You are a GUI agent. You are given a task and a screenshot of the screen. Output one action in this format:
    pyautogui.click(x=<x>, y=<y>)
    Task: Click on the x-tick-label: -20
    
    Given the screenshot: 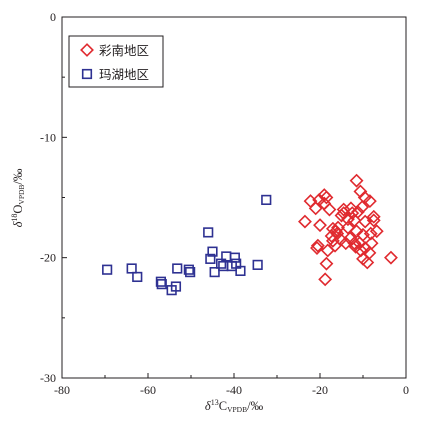 What is the action you would take?
    pyautogui.click(x=320, y=390)
    